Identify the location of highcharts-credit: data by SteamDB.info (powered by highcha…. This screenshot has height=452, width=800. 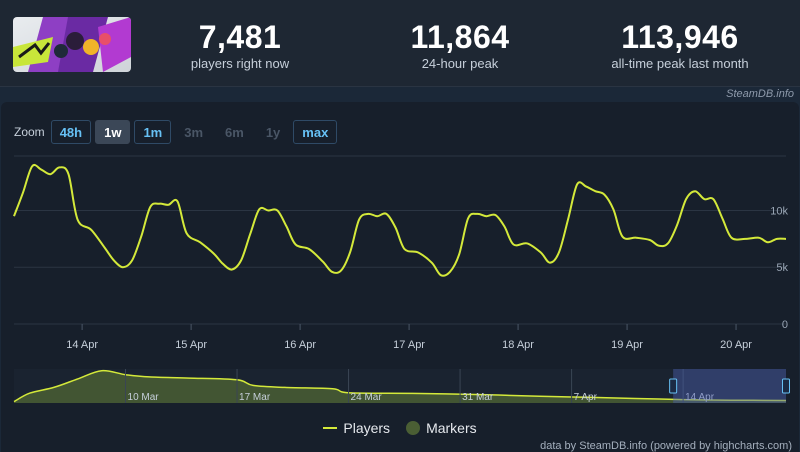
(666, 446).